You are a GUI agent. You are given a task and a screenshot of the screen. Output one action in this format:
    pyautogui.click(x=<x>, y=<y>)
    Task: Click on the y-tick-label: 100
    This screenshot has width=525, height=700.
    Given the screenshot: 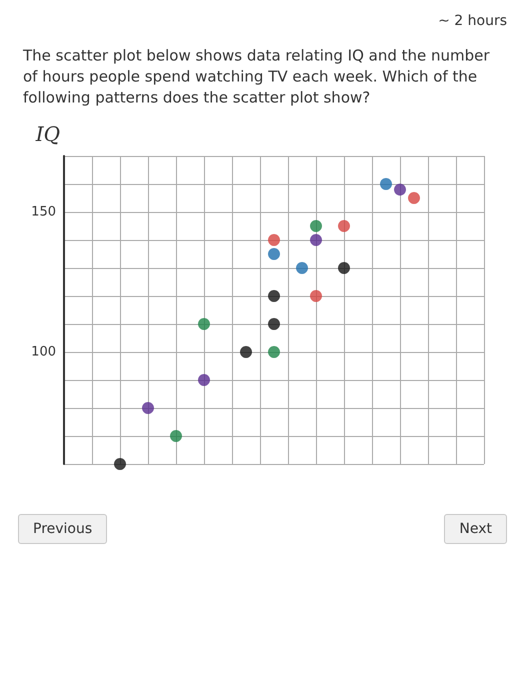 What is the action you would take?
    pyautogui.click(x=43, y=352)
    